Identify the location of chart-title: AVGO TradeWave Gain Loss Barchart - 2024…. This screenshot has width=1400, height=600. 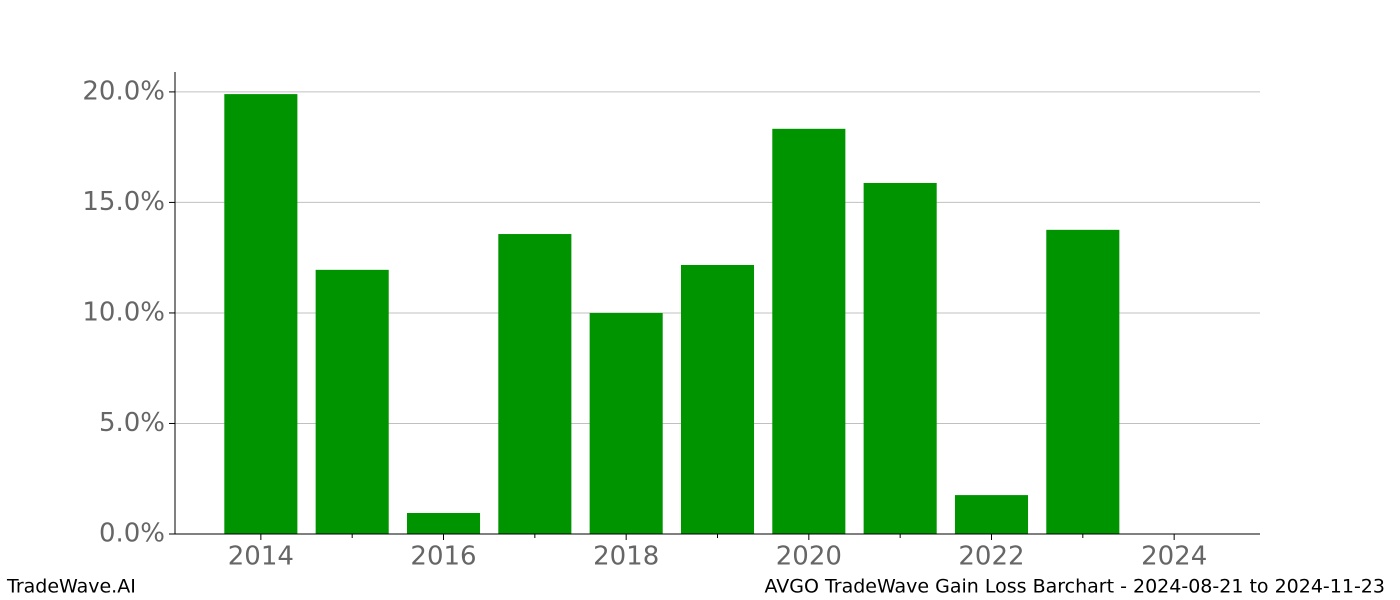
(1074, 587).